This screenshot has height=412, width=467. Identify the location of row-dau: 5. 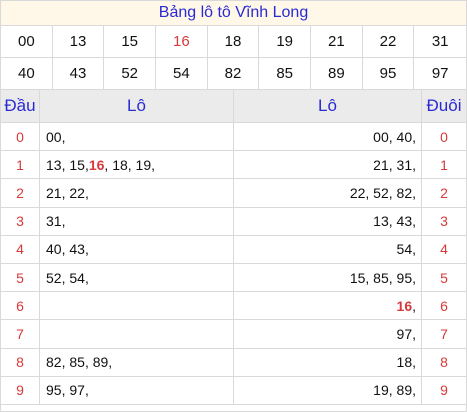
(20, 278).